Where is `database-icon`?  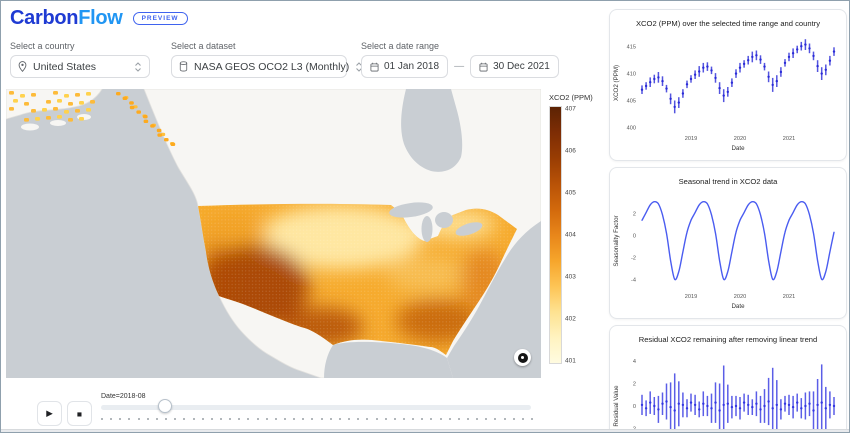 database-icon is located at coordinates (183, 66).